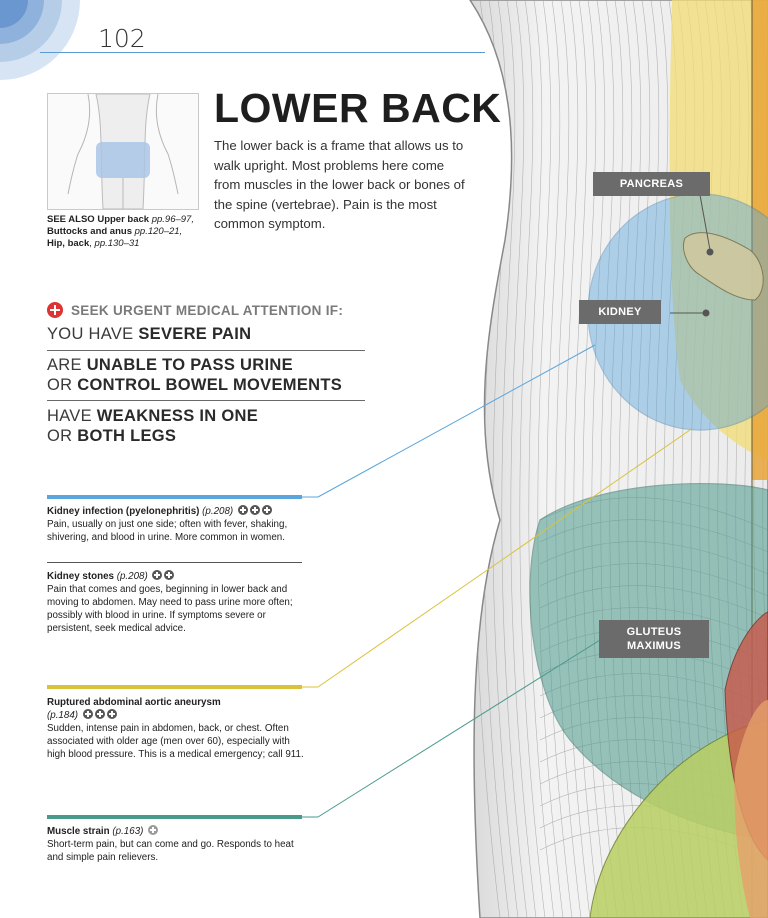 The image size is (768, 918). I want to click on see-also-item-pages: pp.96–97,, so click(172, 219).